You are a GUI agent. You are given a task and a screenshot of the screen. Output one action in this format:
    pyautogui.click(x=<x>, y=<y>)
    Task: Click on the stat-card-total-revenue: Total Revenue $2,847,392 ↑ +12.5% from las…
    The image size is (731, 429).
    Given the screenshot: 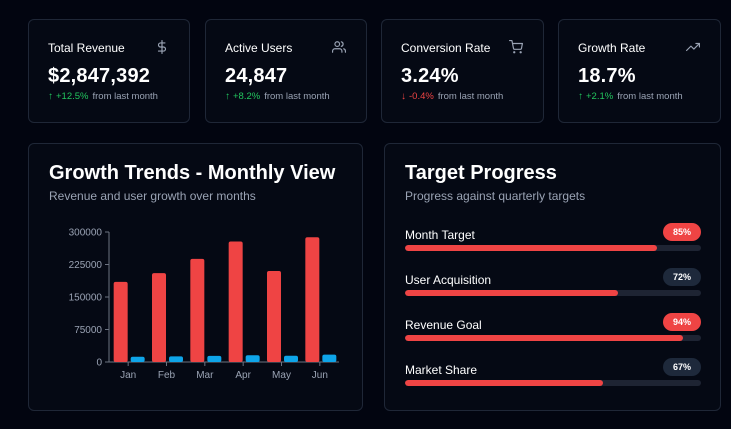 What is the action you would take?
    pyautogui.click(x=109, y=71)
    